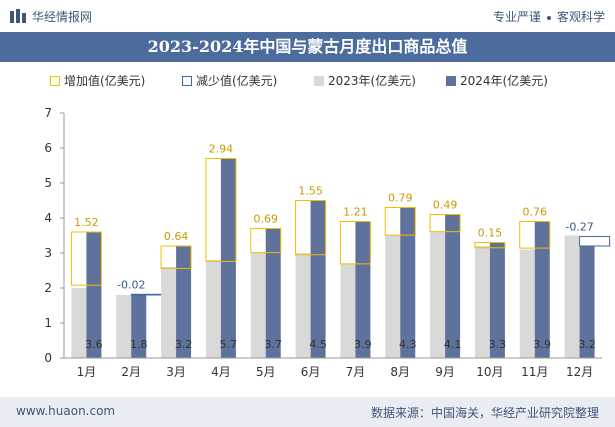  I want to click on x-tick-label: 9月, so click(445, 372).